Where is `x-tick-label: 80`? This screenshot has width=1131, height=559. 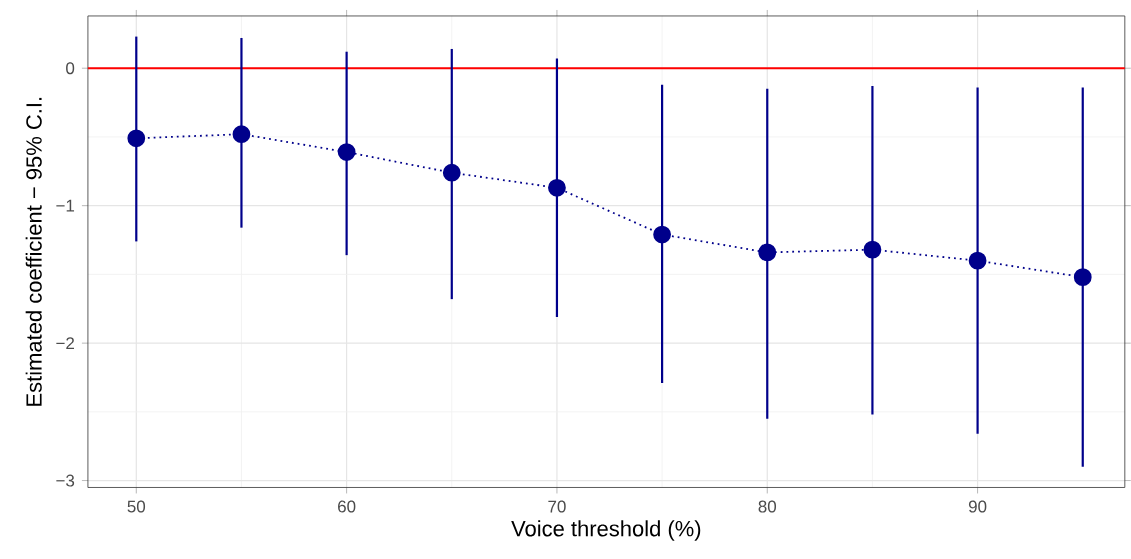 x-tick-label: 80 is located at coordinates (767, 506).